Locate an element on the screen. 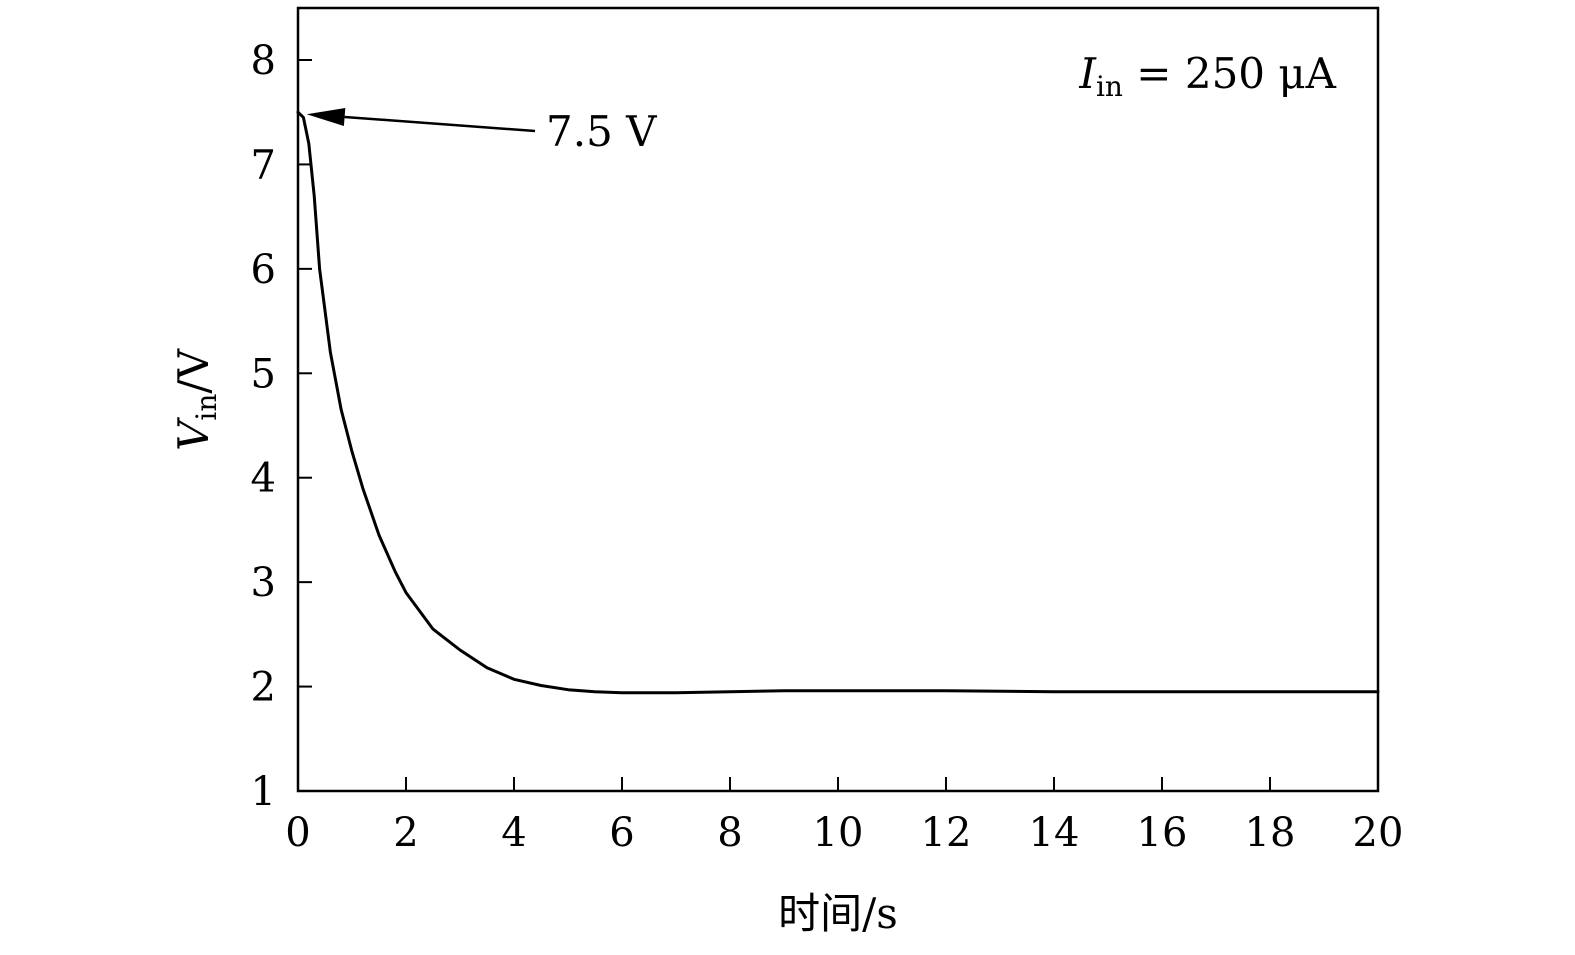 The width and height of the screenshot is (1575, 955). y-tick-label: 7 is located at coordinates (263, 165).